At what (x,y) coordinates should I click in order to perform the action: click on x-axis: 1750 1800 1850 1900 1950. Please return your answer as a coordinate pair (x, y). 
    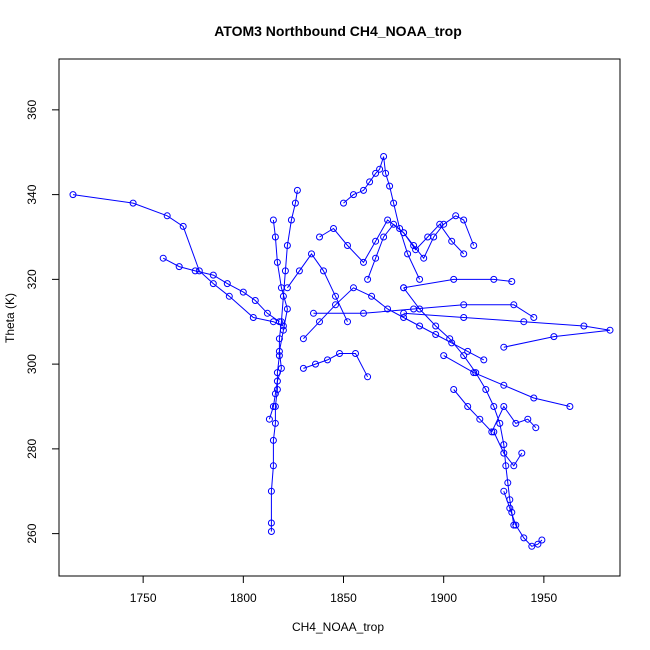
    Looking at the image, I should click on (344, 590).